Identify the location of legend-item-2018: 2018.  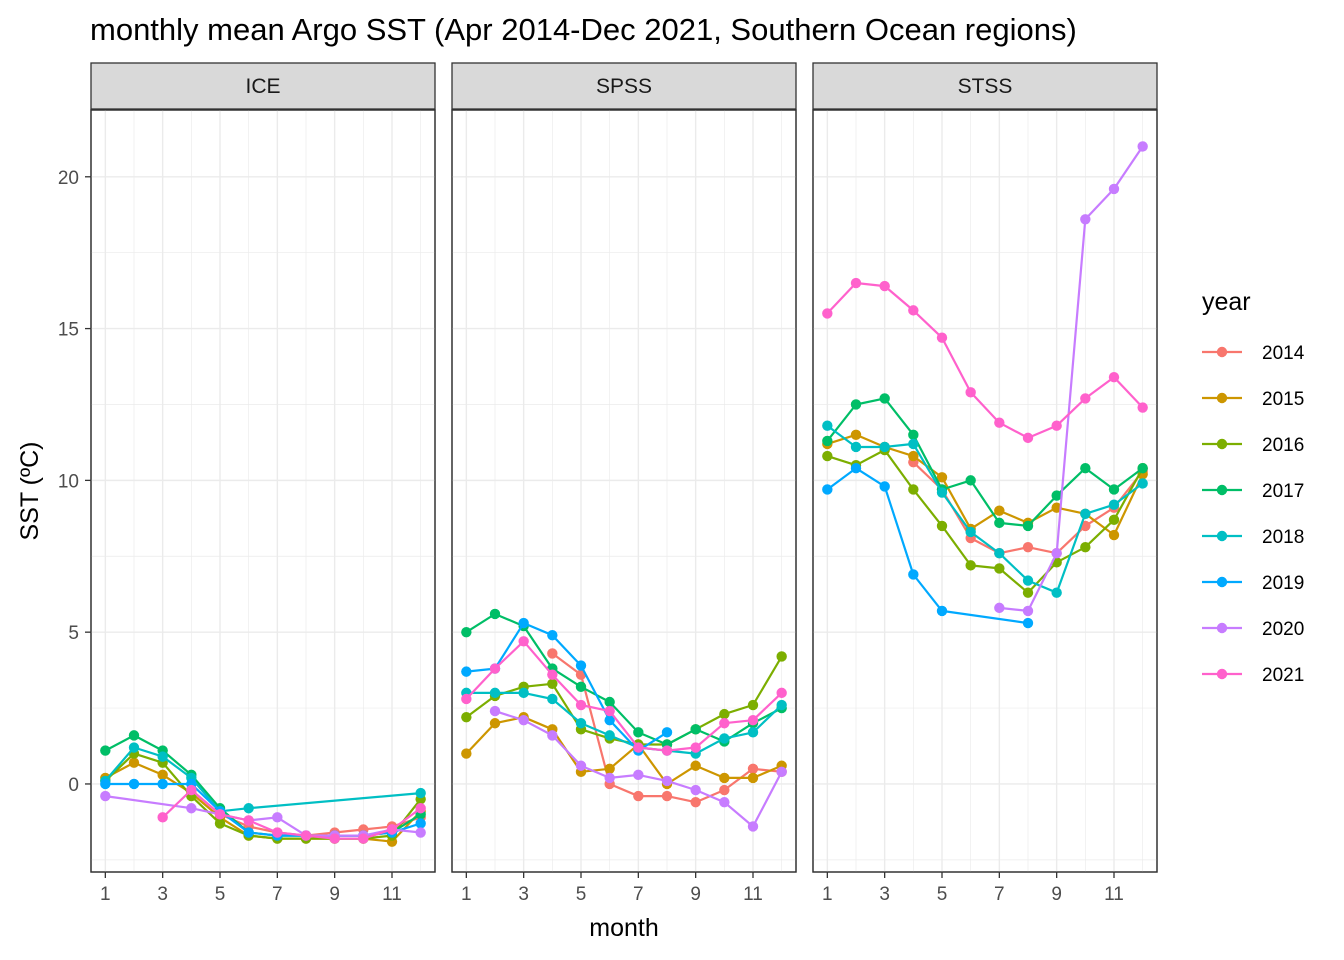
(1253, 537).